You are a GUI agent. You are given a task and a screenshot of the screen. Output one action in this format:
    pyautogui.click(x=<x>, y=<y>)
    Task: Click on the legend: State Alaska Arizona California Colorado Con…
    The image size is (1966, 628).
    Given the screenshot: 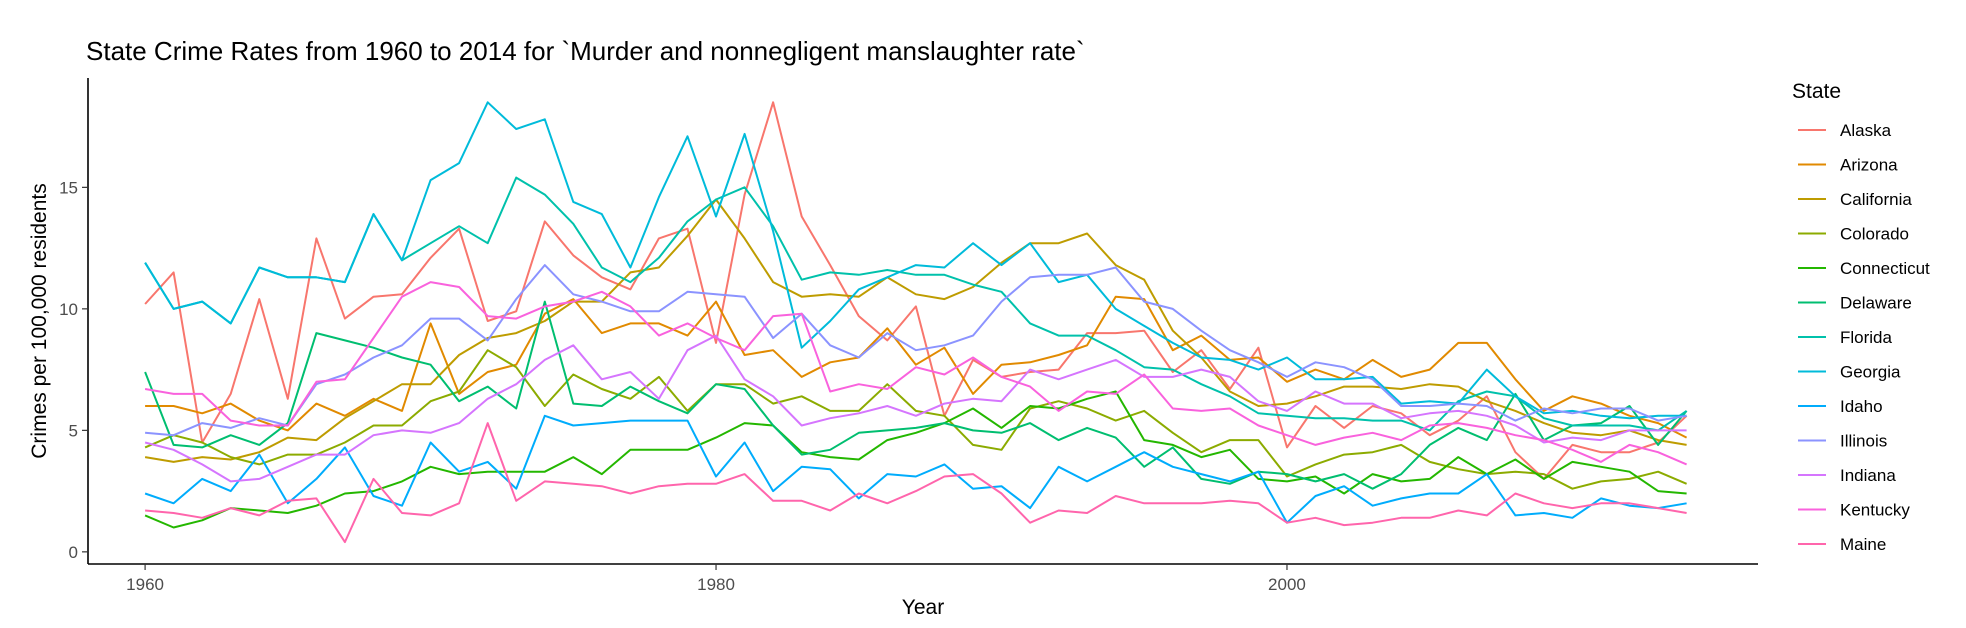 What is the action you would take?
    pyautogui.click(x=1861, y=317)
    